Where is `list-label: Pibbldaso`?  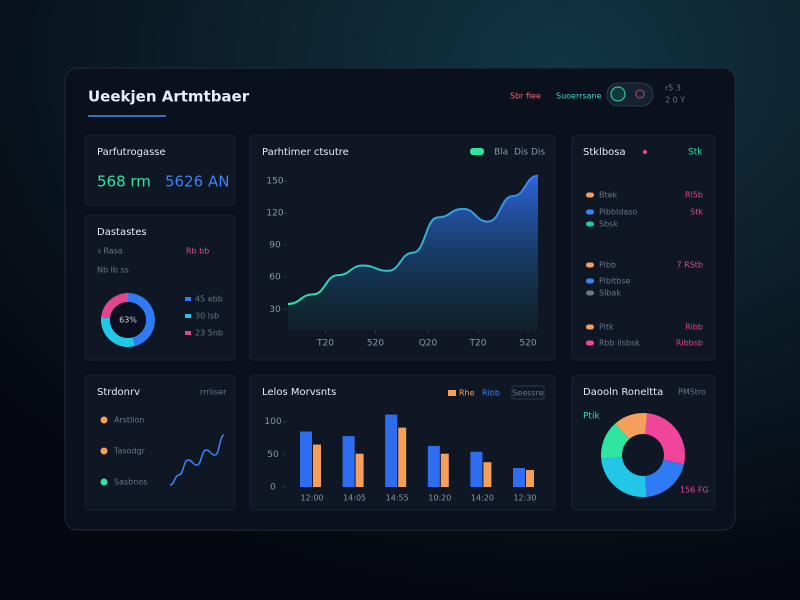 list-label: Pibbldaso is located at coordinates (618, 212).